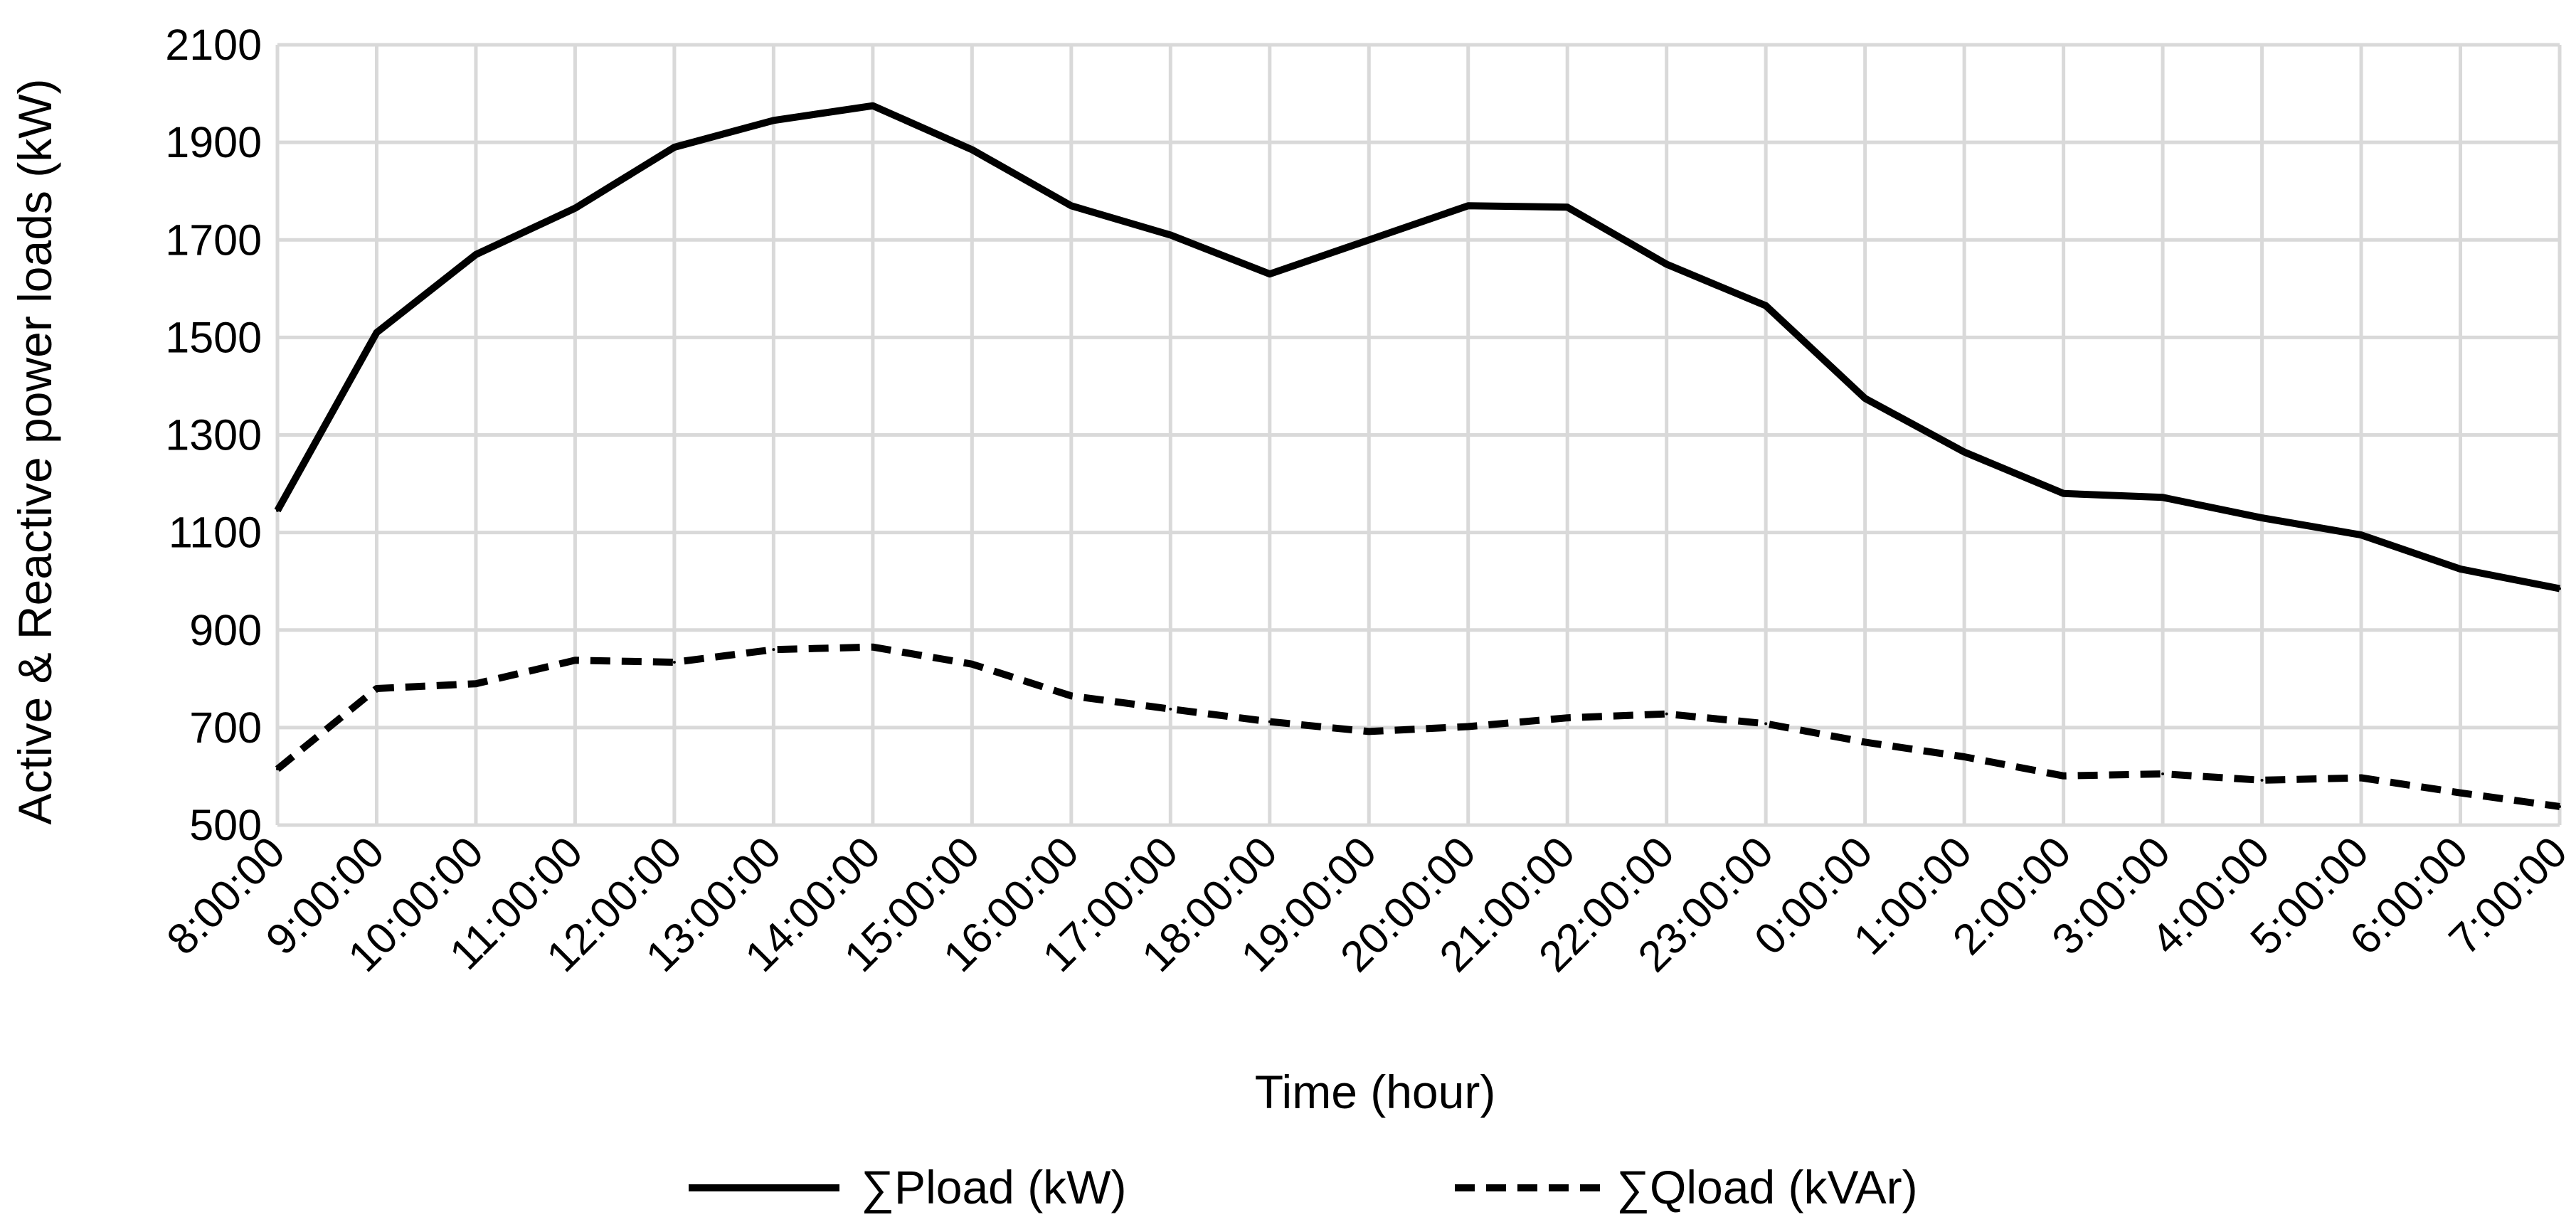 The image size is (2576, 1222). Describe the element at coordinates (225, 728) in the screenshot. I see `y-tick-label: 700` at that location.